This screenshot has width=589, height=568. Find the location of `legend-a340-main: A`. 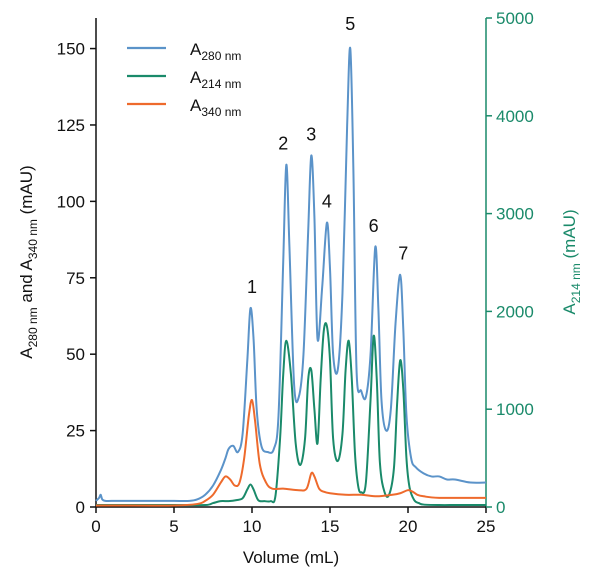

legend-a340-main: A is located at coordinates (196, 105).